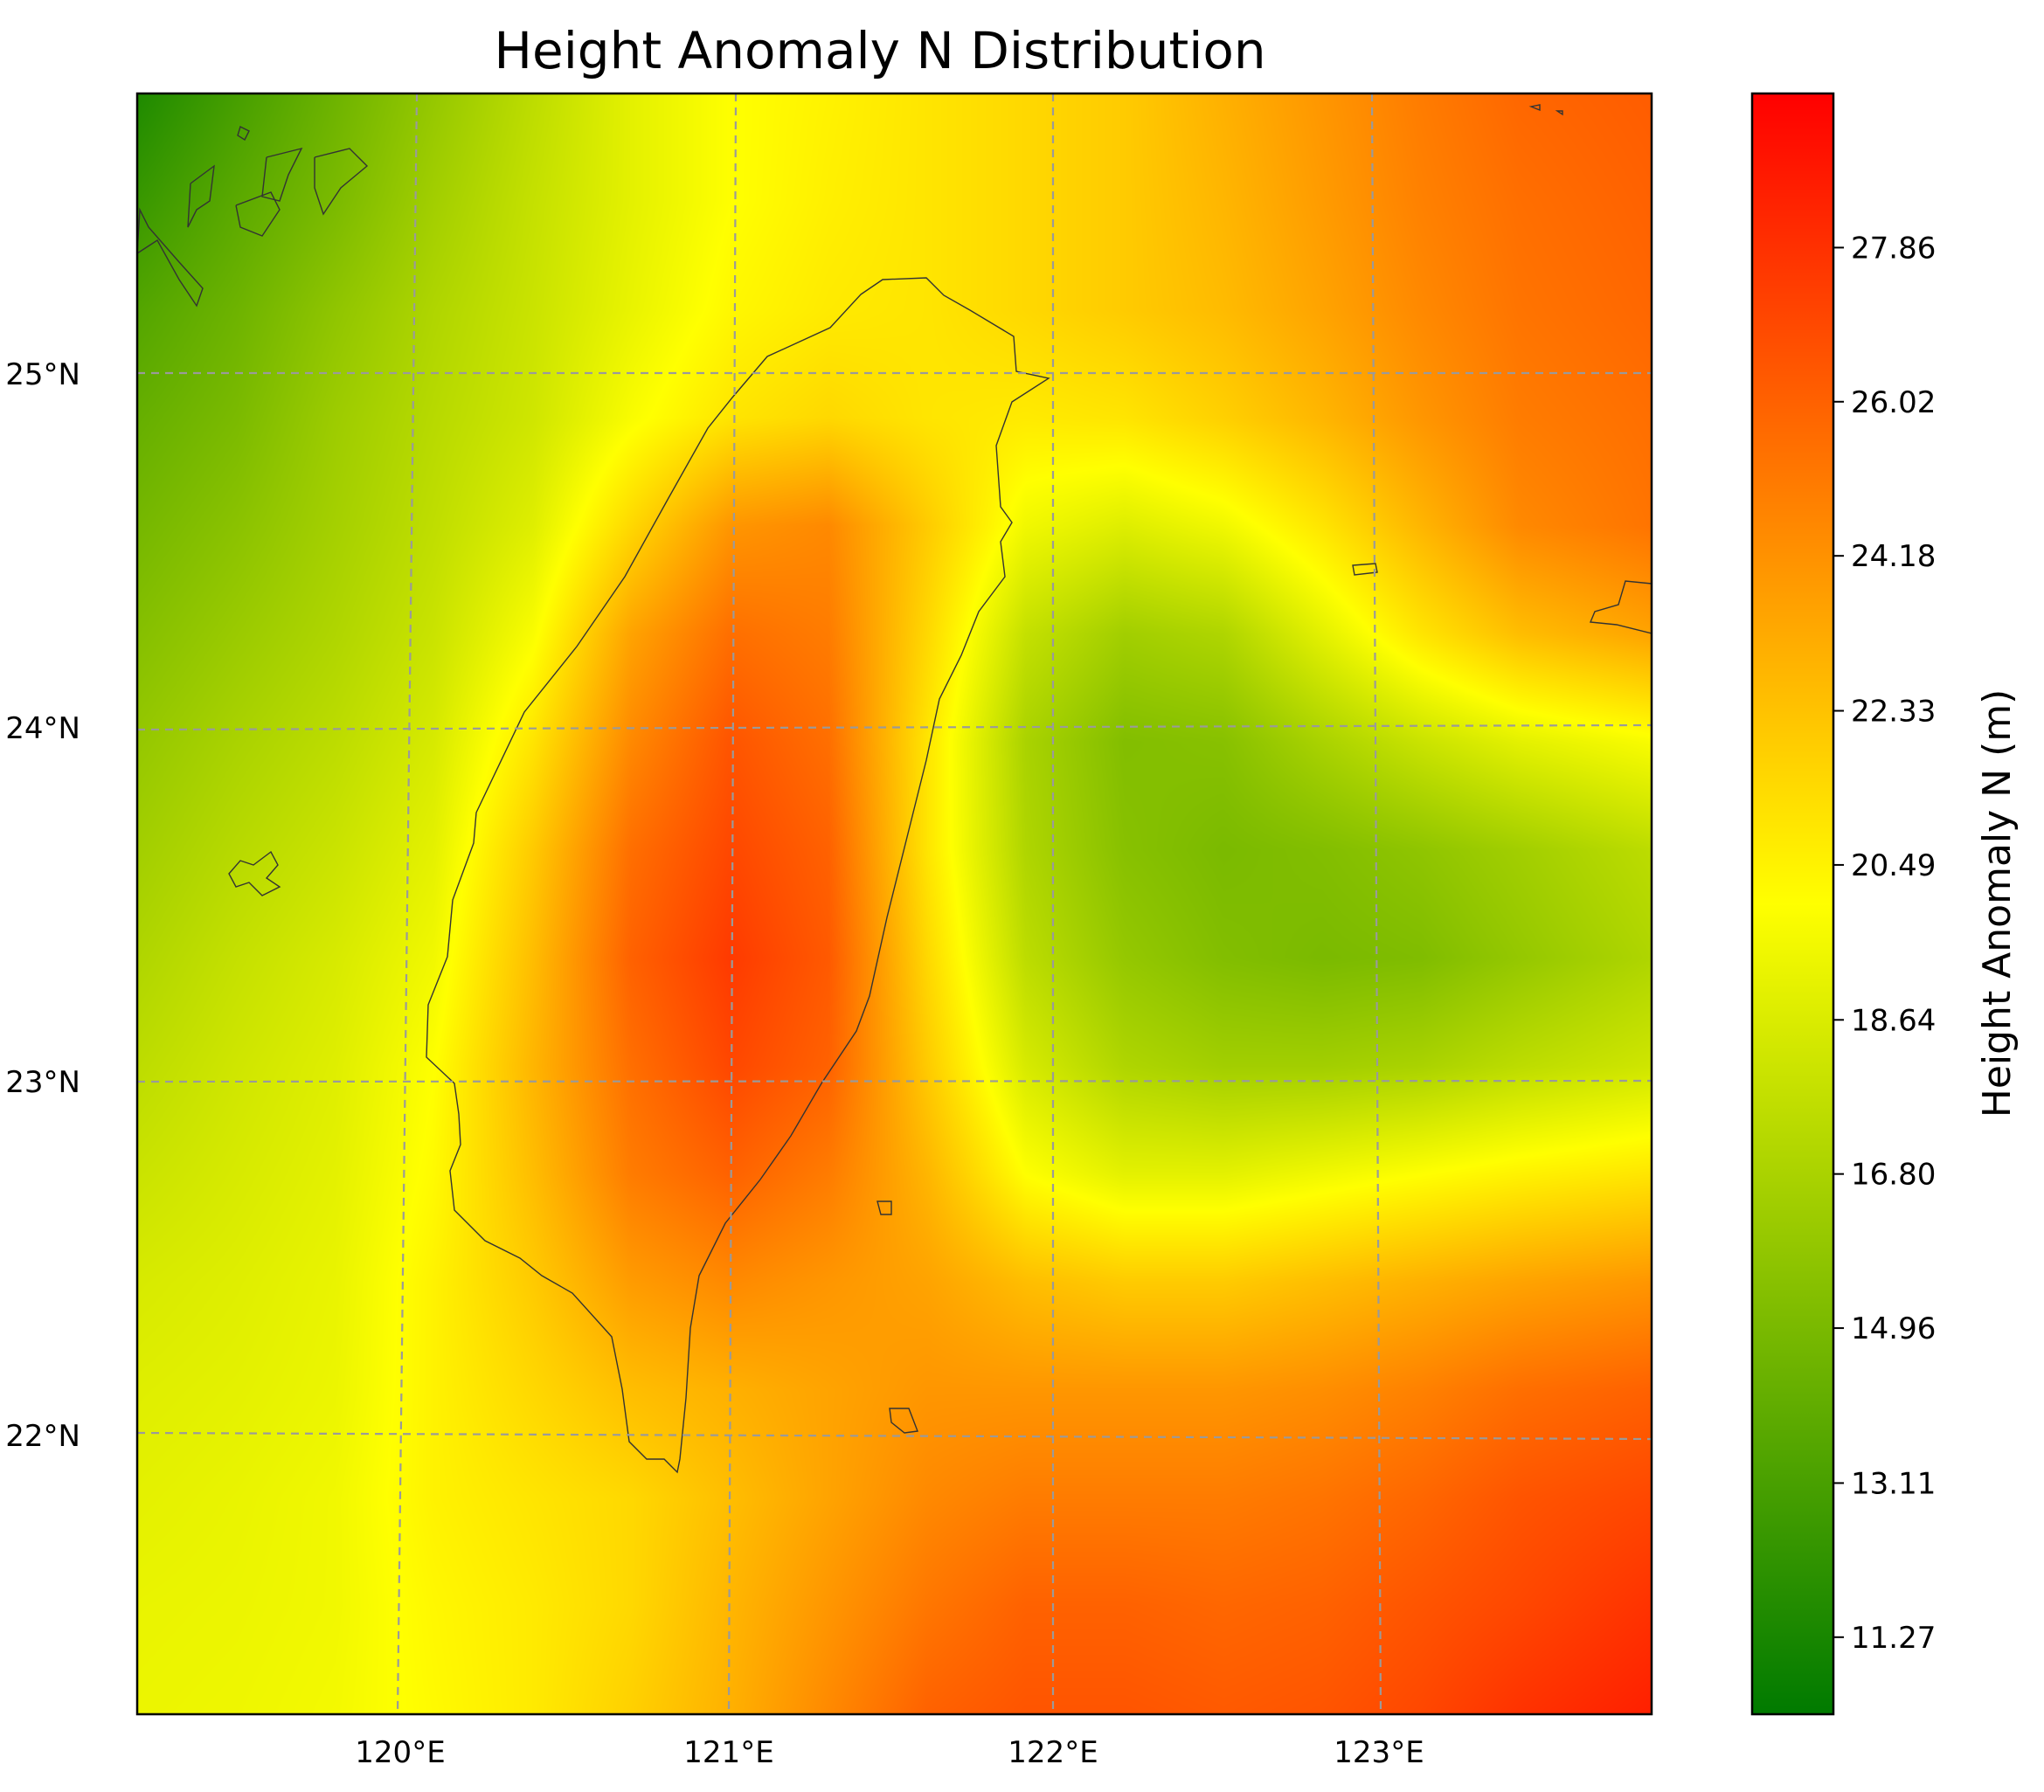 Image resolution: width=2044 pixels, height=1792 pixels. I want to click on lon-tick-123: 123°E, so click(1379, 1752).